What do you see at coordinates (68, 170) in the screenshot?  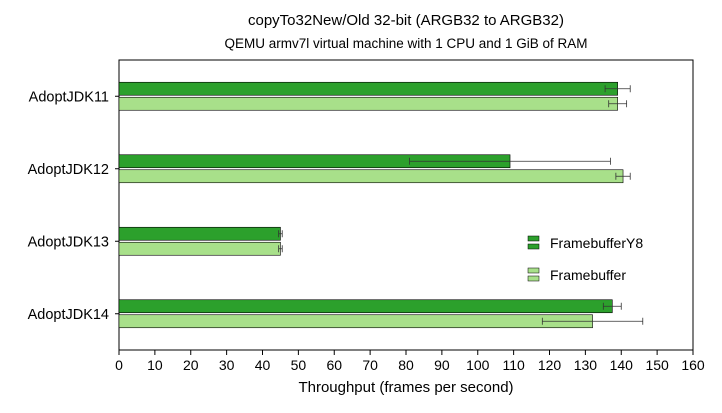 I see `category-label-adoptjdk12: AdoptJDK12` at bounding box center [68, 170].